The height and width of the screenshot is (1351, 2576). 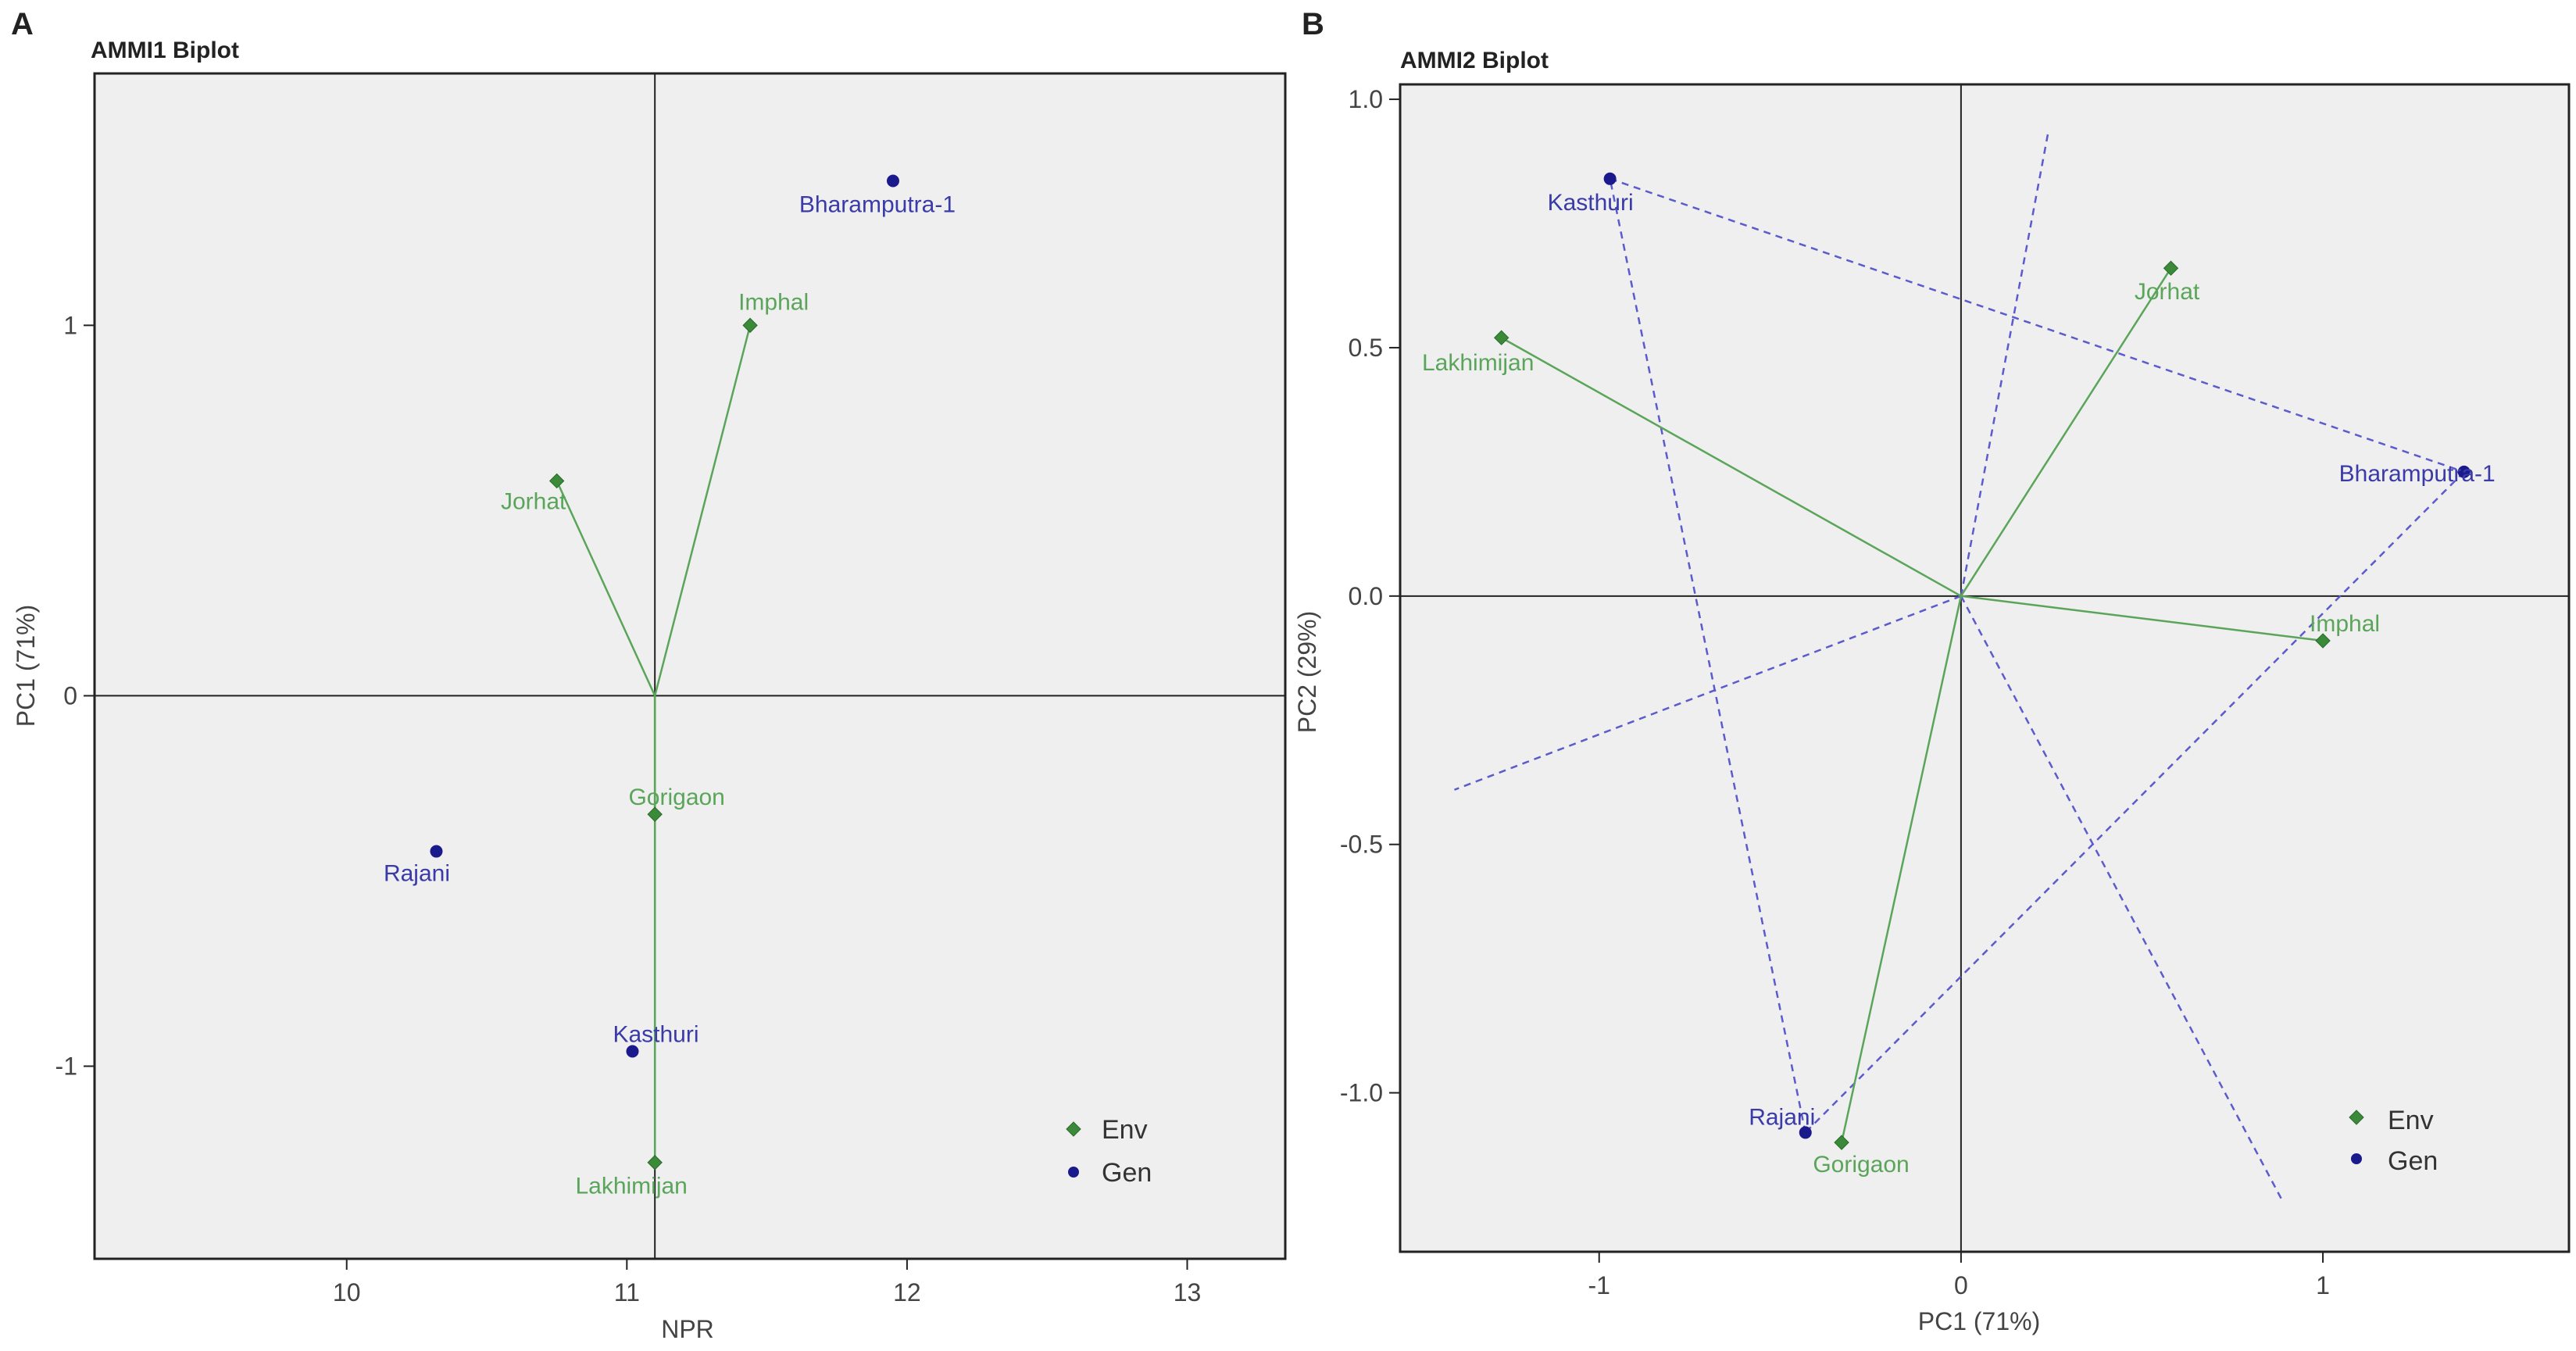 I want to click on ammi1-gen-label-bharamputra-1: Bharamputra-1, so click(x=878, y=204).